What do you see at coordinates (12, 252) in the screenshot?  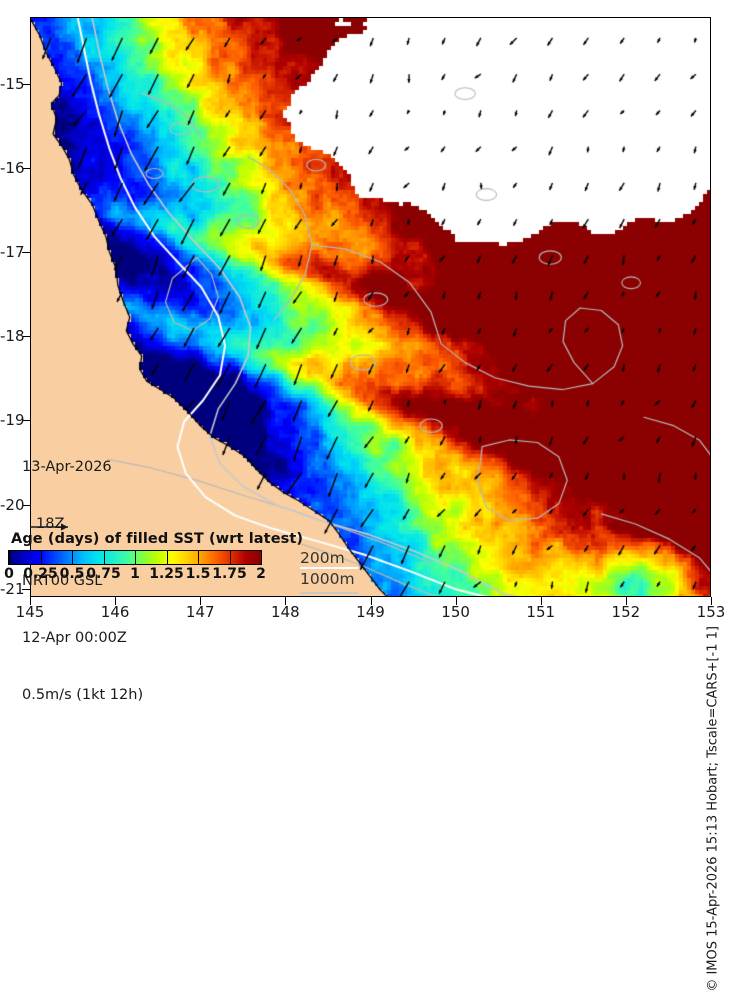 I see `y-tick-label: -17` at bounding box center [12, 252].